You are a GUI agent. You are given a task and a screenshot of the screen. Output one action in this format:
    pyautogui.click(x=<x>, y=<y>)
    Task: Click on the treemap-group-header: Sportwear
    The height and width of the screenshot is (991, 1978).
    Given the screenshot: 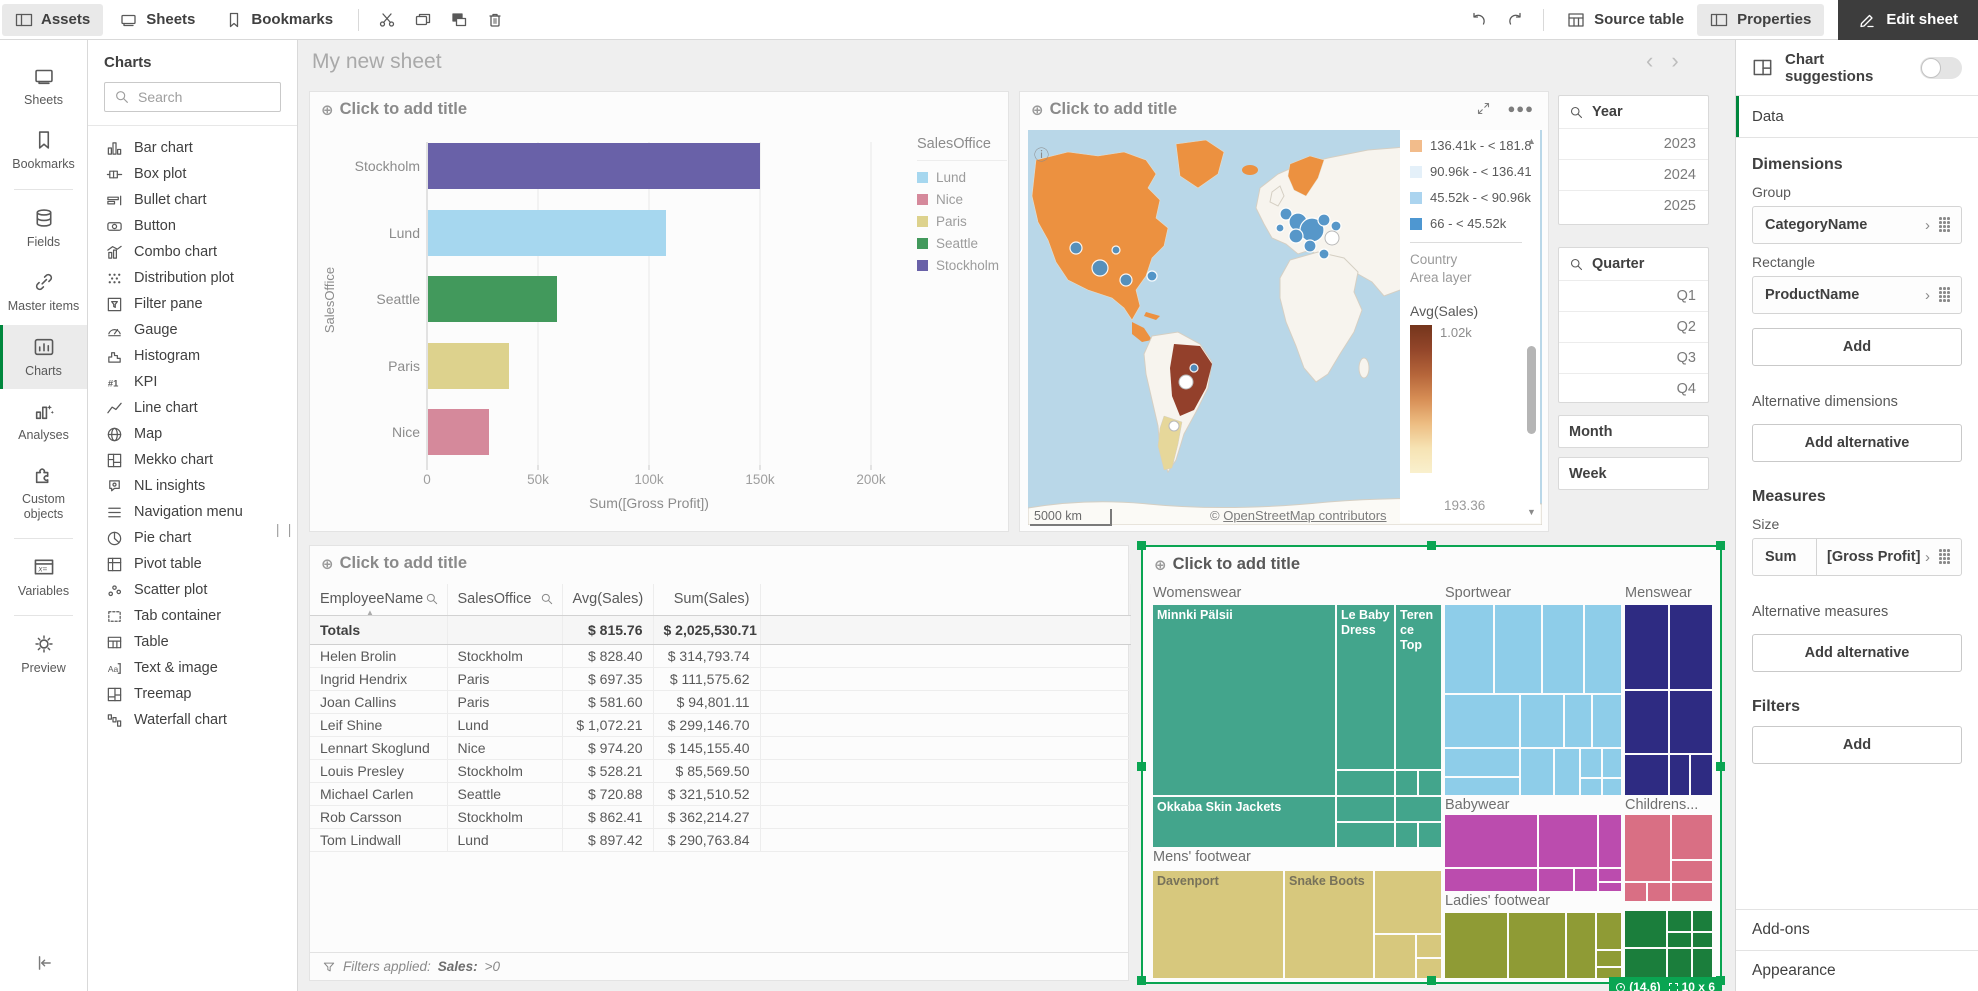 What is the action you would take?
    pyautogui.click(x=1478, y=593)
    